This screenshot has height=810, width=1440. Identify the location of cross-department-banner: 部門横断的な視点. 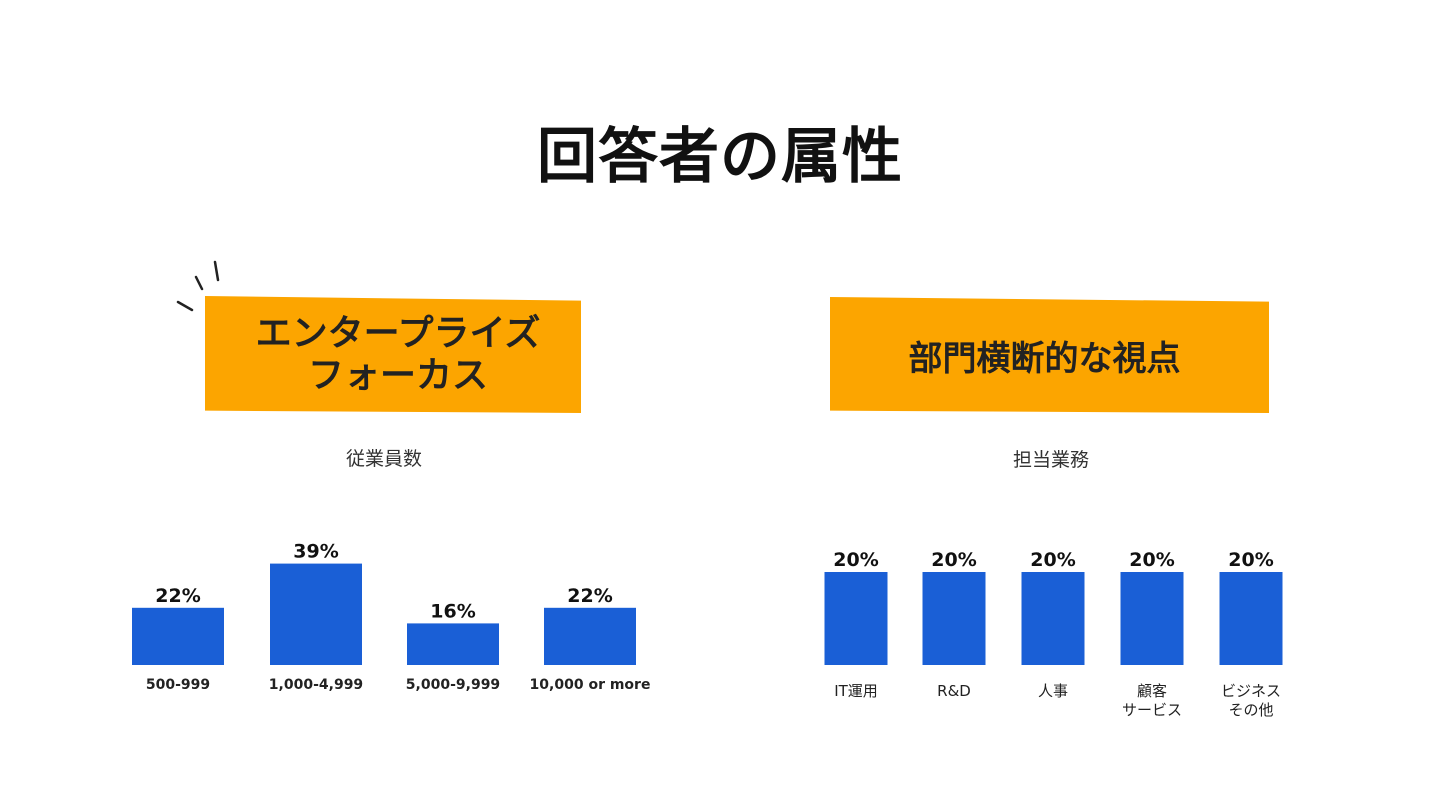
(1049, 355).